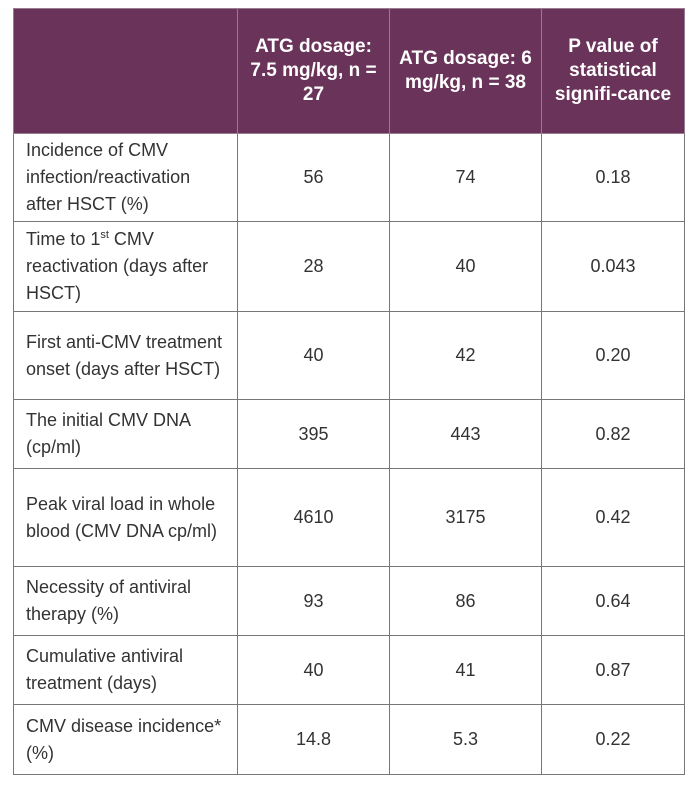 The image size is (697, 800). What do you see at coordinates (465, 355) in the screenshot?
I see `value-atg-6: 42` at bounding box center [465, 355].